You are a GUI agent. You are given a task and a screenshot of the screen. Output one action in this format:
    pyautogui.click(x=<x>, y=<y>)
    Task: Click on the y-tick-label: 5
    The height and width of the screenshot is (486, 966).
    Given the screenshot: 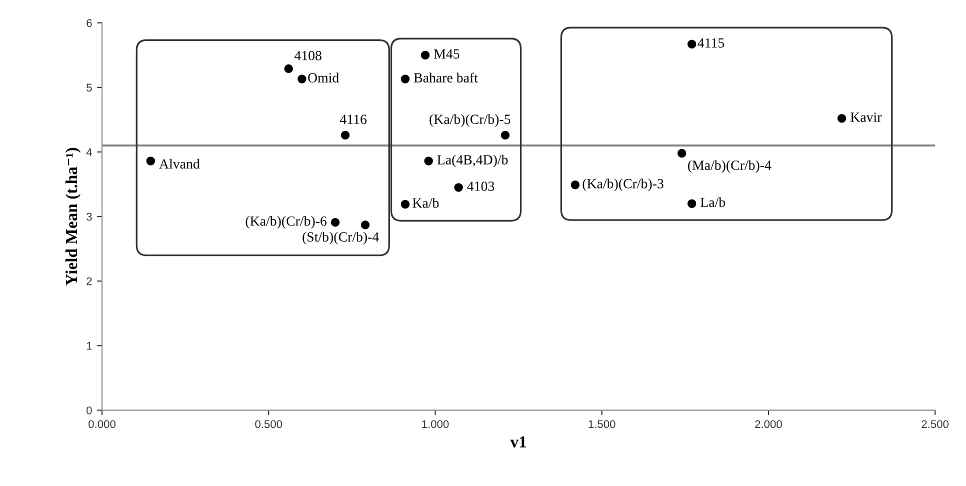 What is the action you would take?
    pyautogui.click(x=89, y=88)
    